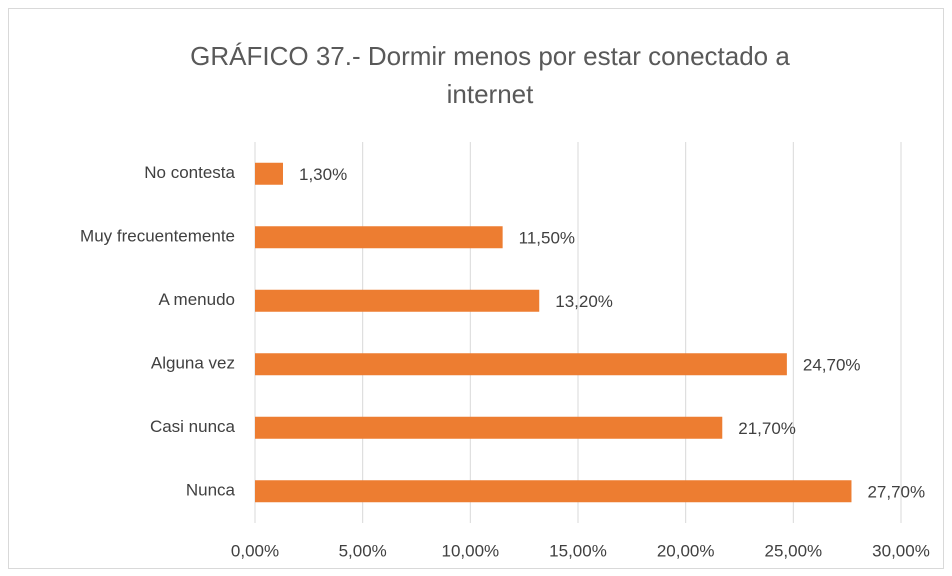  I want to click on y-tick-label: Alguna vez, so click(193, 363).